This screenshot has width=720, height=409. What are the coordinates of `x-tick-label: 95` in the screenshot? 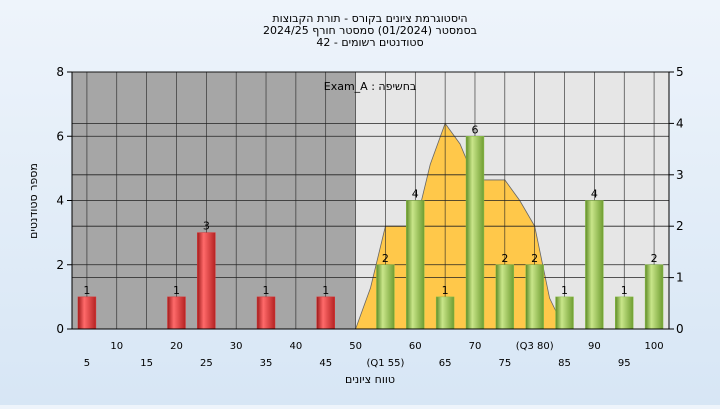 It's located at (624, 363).